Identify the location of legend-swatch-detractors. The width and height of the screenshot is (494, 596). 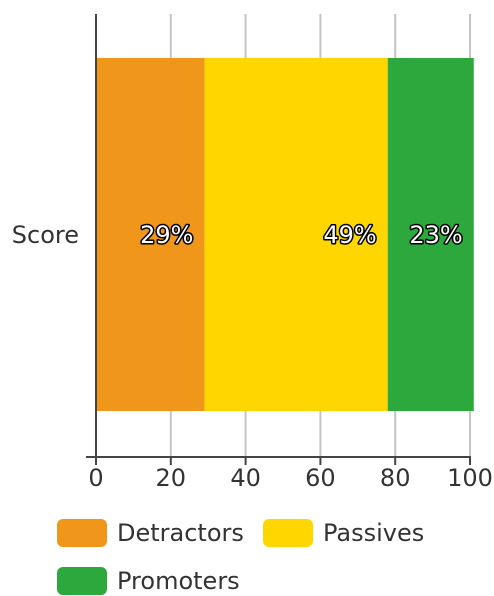
(82, 533).